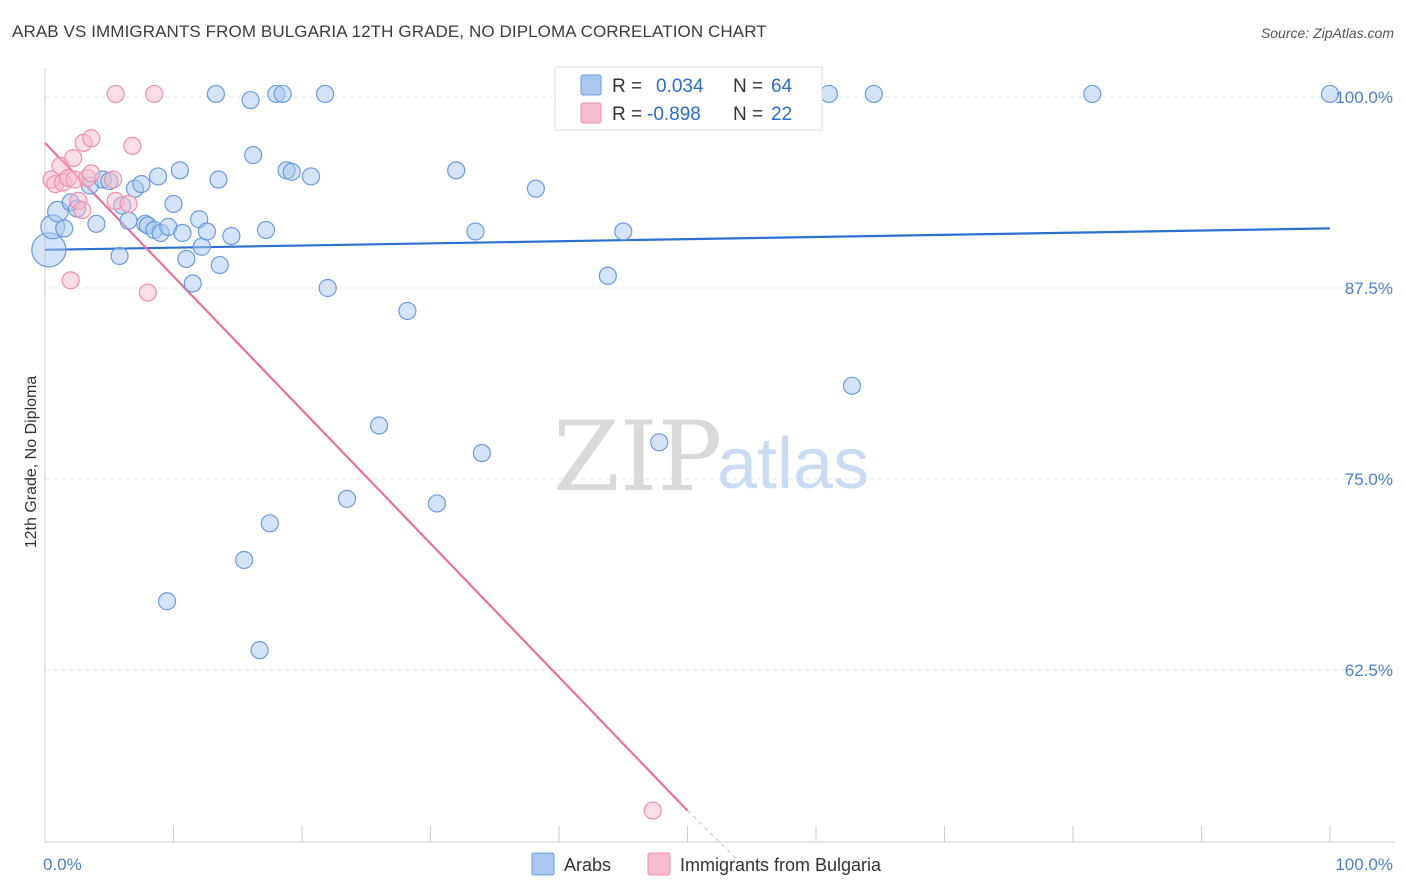 The width and height of the screenshot is (1406, 892). What do you see at coordinates (1369, 670) in the screenshot?
I see `y-tick-label-3: 62.5%` at bounding box center [1369, 670].